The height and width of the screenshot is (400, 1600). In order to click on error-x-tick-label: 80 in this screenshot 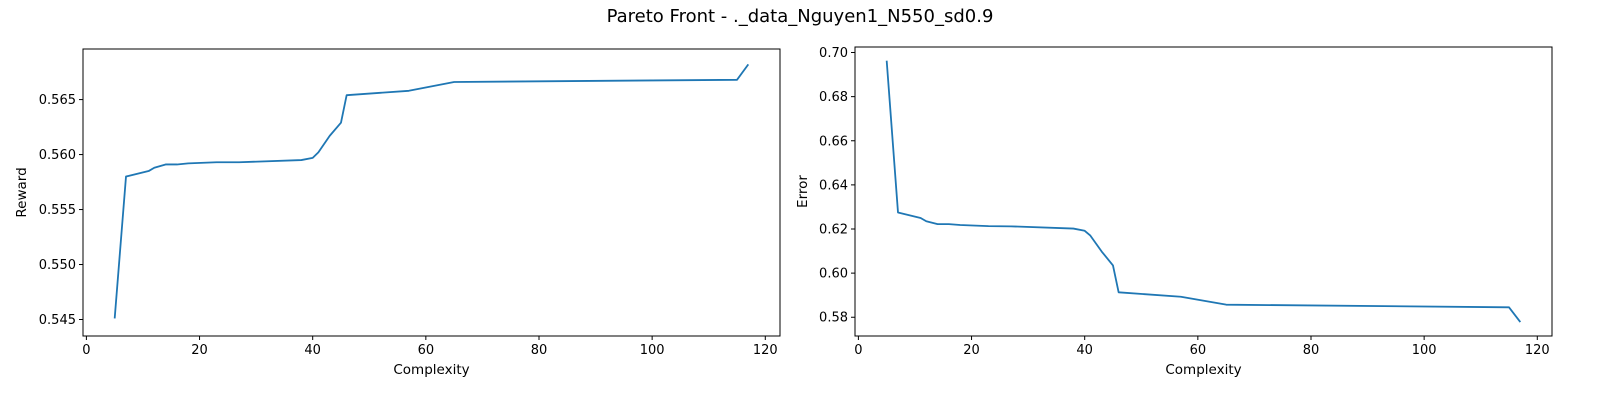, I will do `click(1311, 350)`.